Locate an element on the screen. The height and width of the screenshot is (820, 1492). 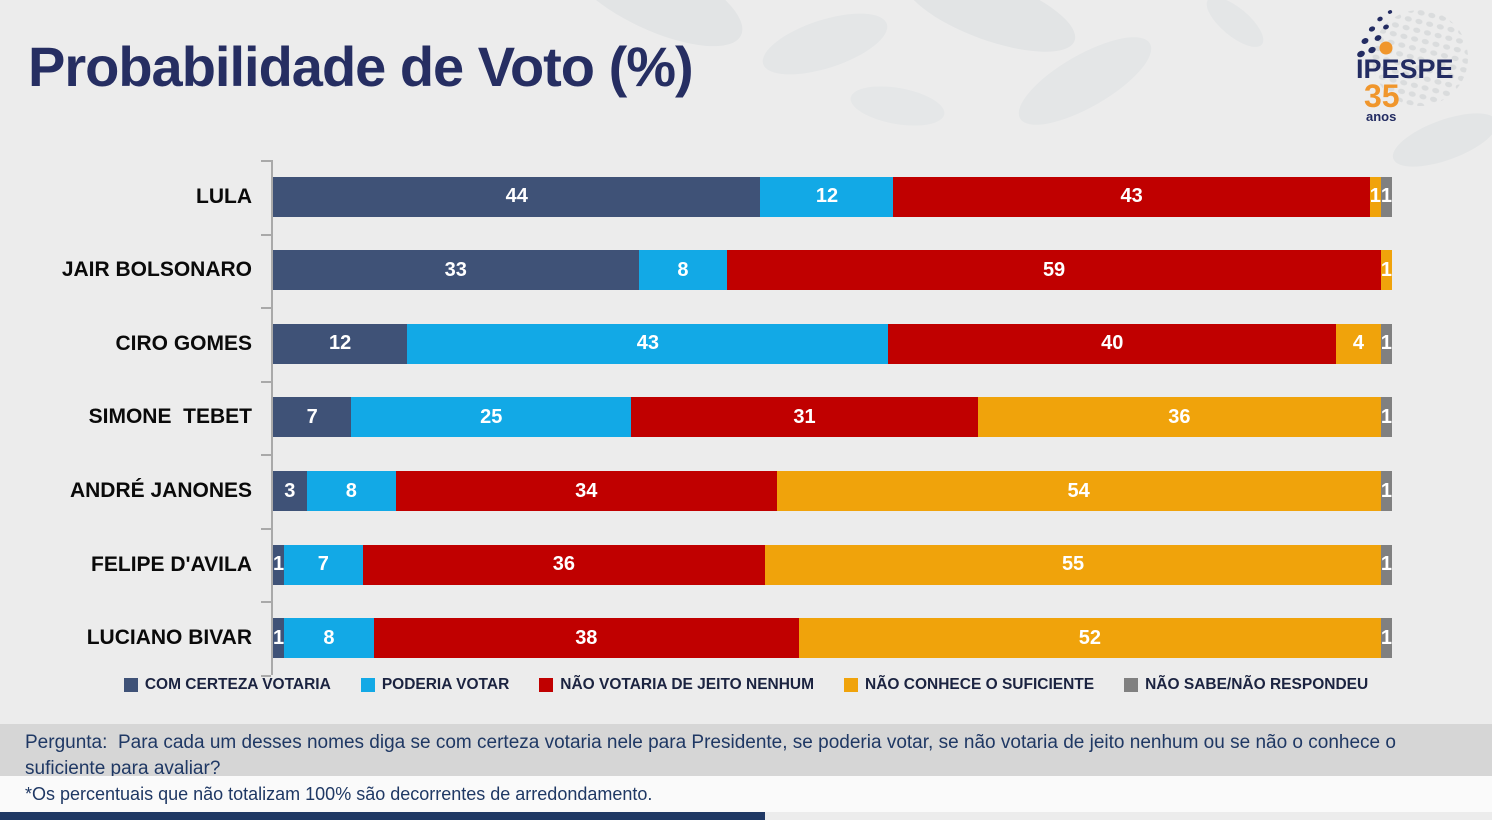
chart-row: FELIPE D'AVILA 1 7 36 55 1 is located at coordinates (696, 565).